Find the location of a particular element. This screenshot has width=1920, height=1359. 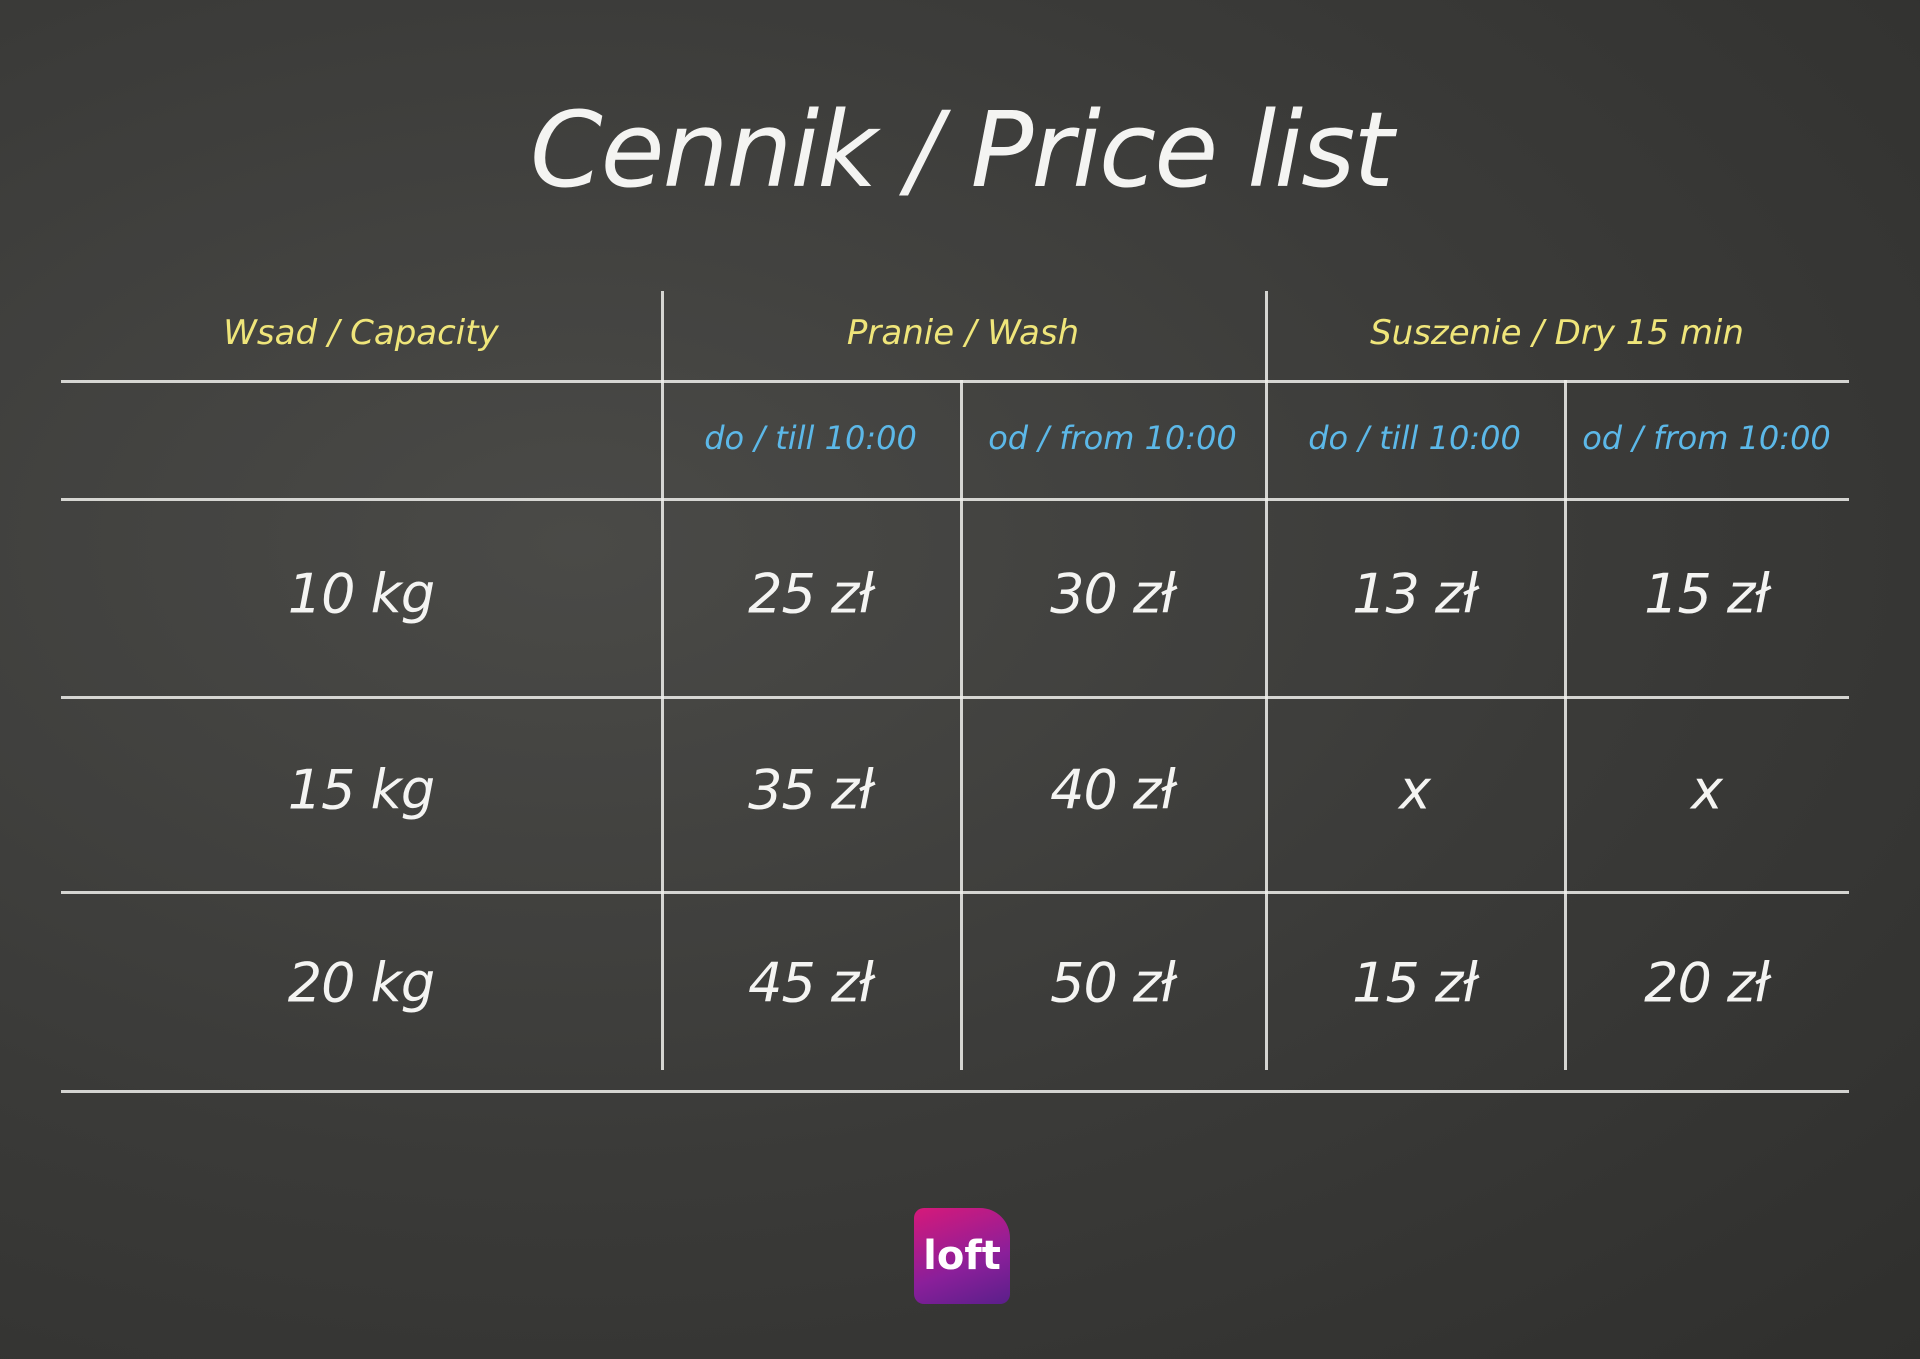

price-cell: 13 zł is located at coordinates (1415, 594).